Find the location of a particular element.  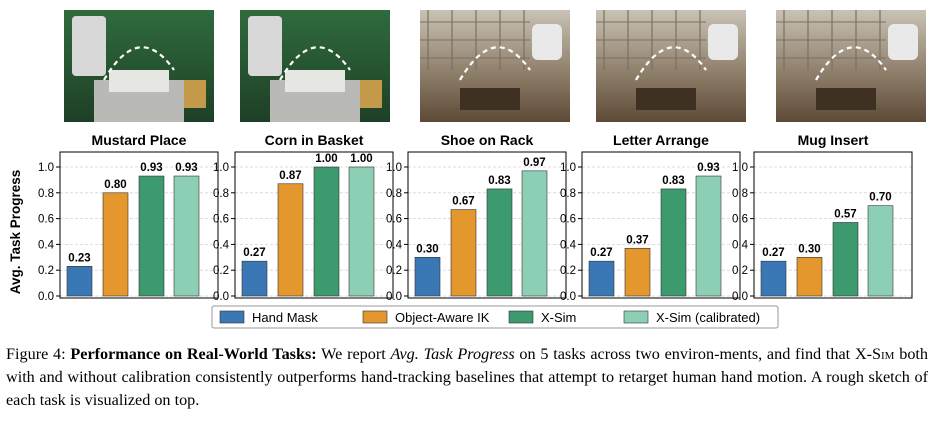

legend-entry: X-Sim (calibrated) is located at coordinates (691, 317).